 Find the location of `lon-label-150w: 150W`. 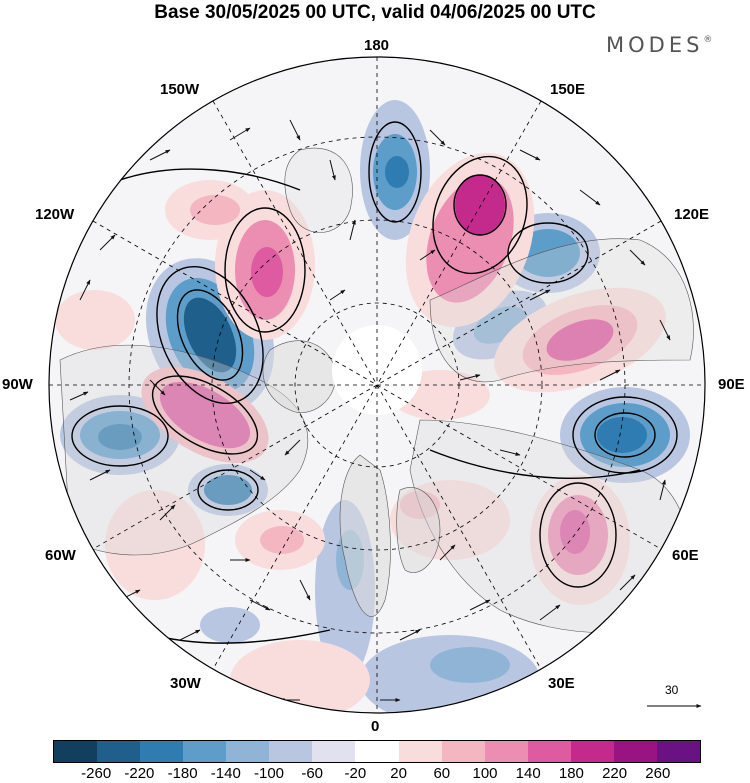

lon-label-150w: 150W is located at coordinates (180, 89).